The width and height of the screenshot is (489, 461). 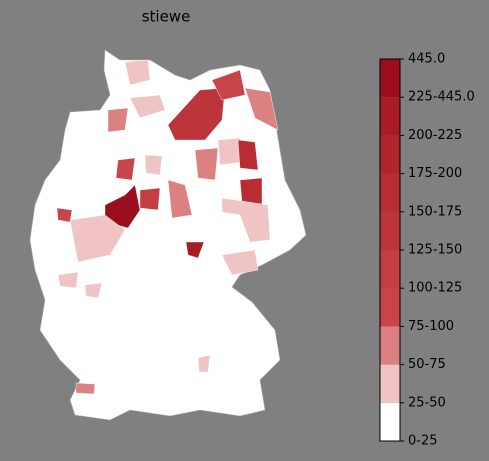 I want to click on colorbar-label: 100-125, so click(x=435, y=288).